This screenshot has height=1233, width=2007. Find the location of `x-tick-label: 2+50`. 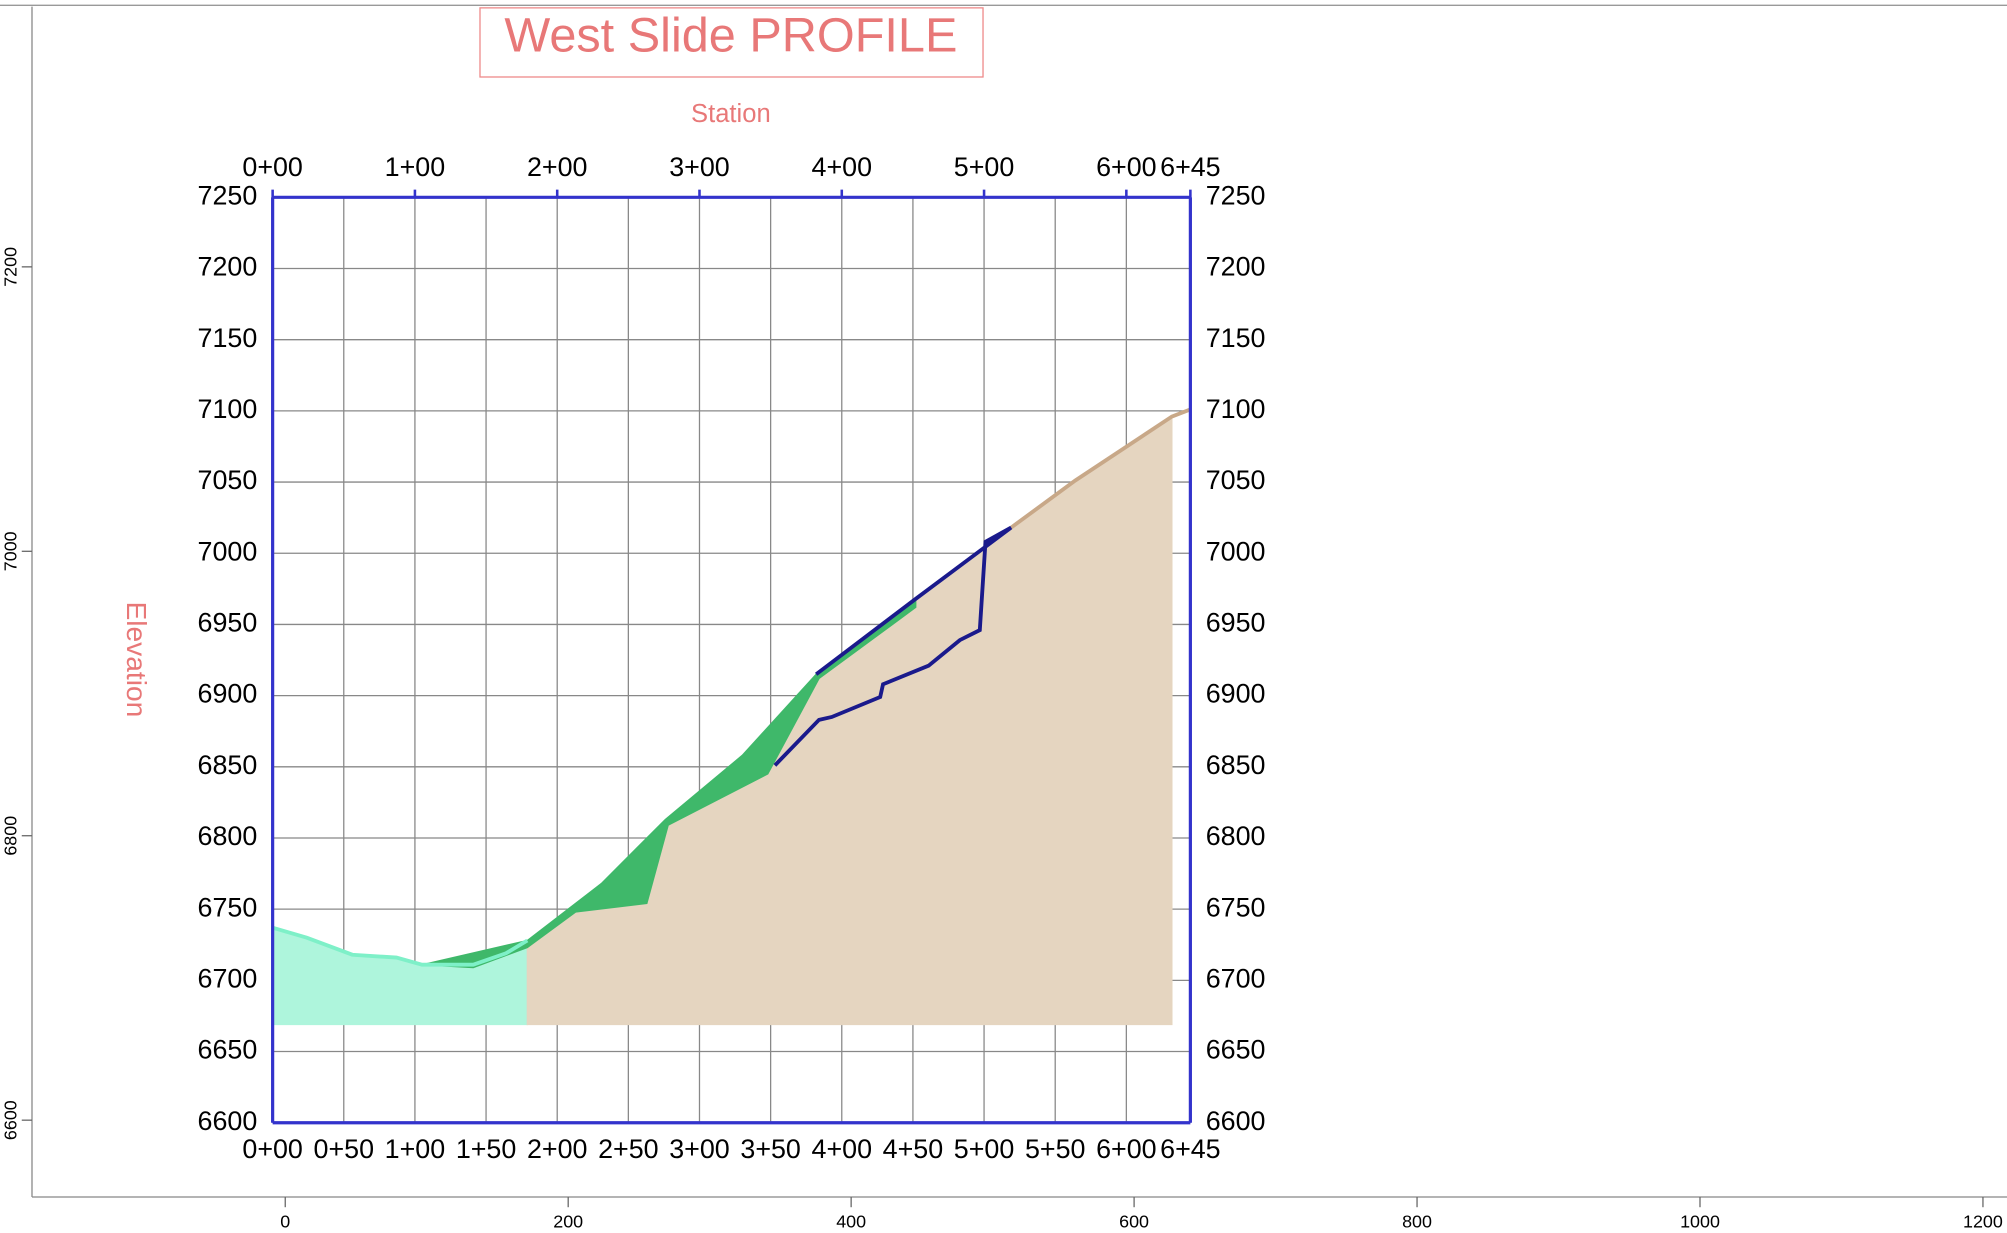

x-tick-label: 2+50 is located at coordinates (628, 1149).